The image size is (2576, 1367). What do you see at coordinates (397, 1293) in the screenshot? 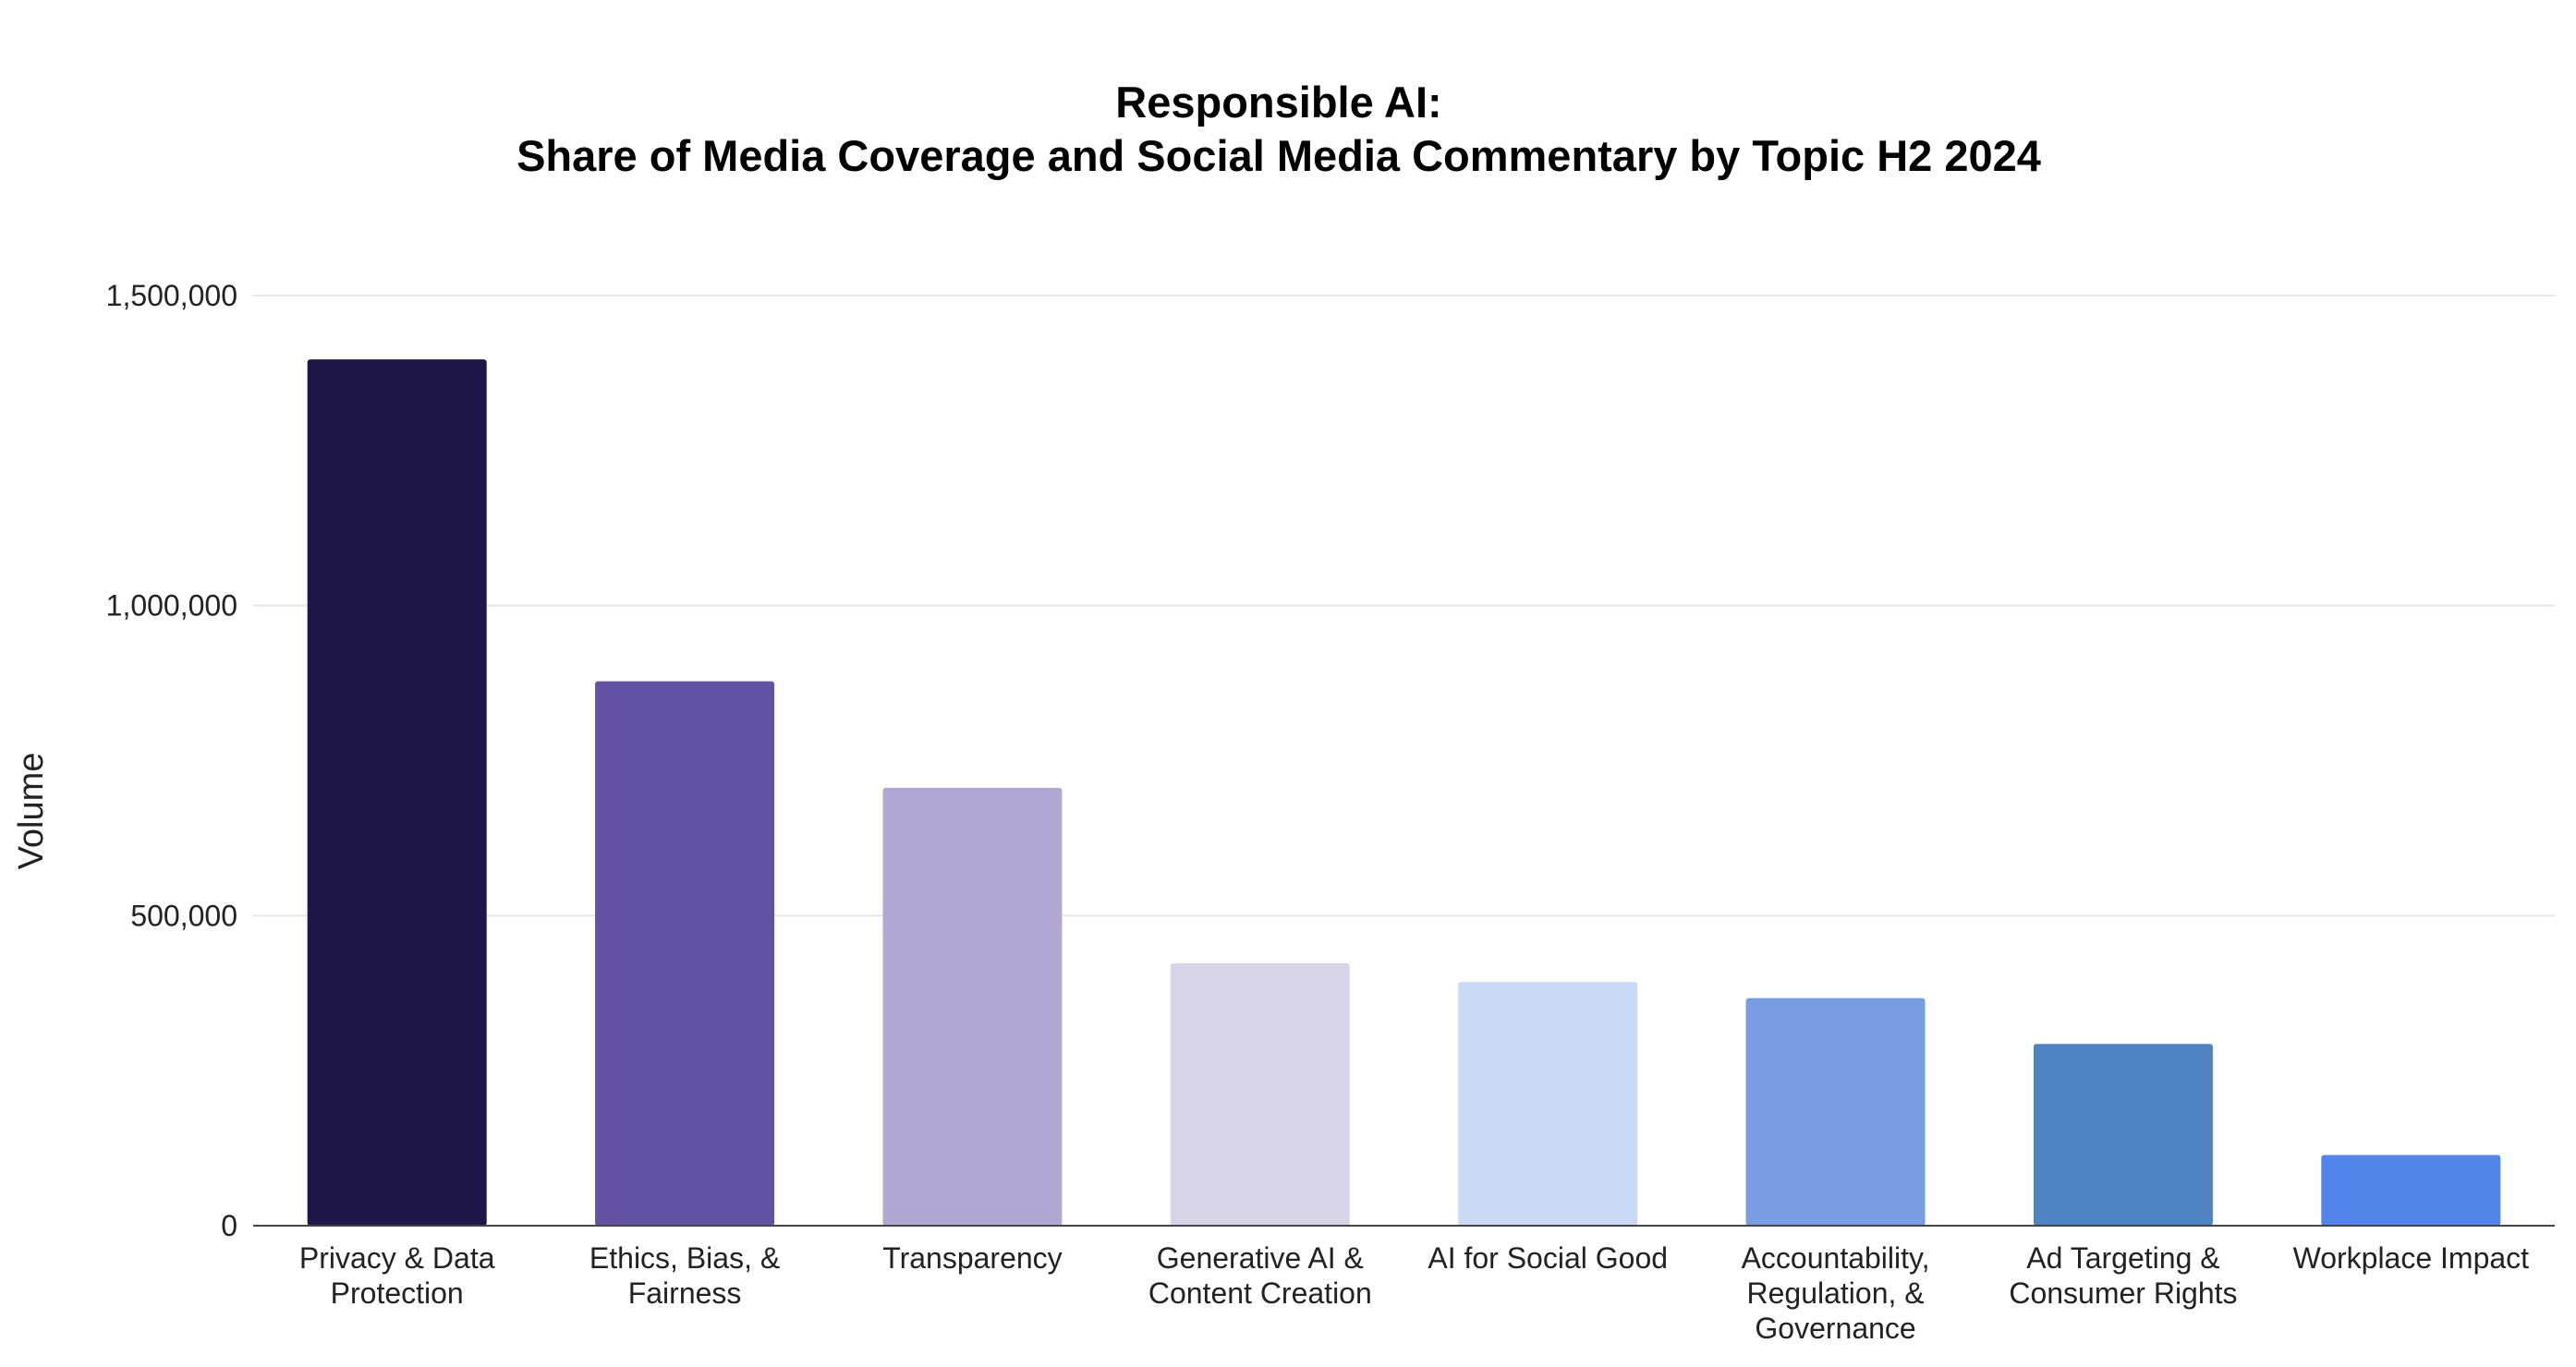
I see `x-tick-label-line: Protection` at bounding box center [397, 1293].